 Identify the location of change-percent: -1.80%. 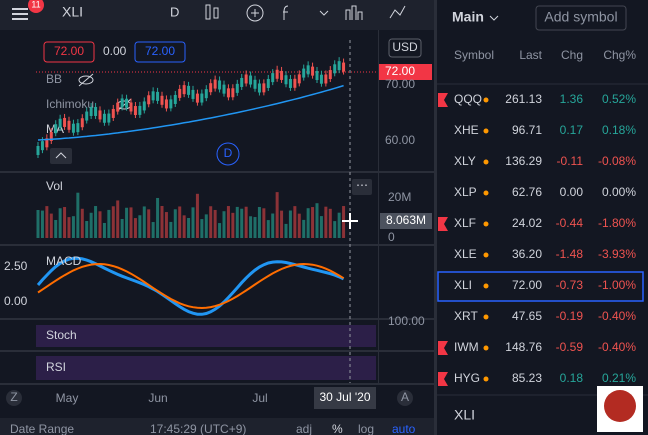
(617, 223).